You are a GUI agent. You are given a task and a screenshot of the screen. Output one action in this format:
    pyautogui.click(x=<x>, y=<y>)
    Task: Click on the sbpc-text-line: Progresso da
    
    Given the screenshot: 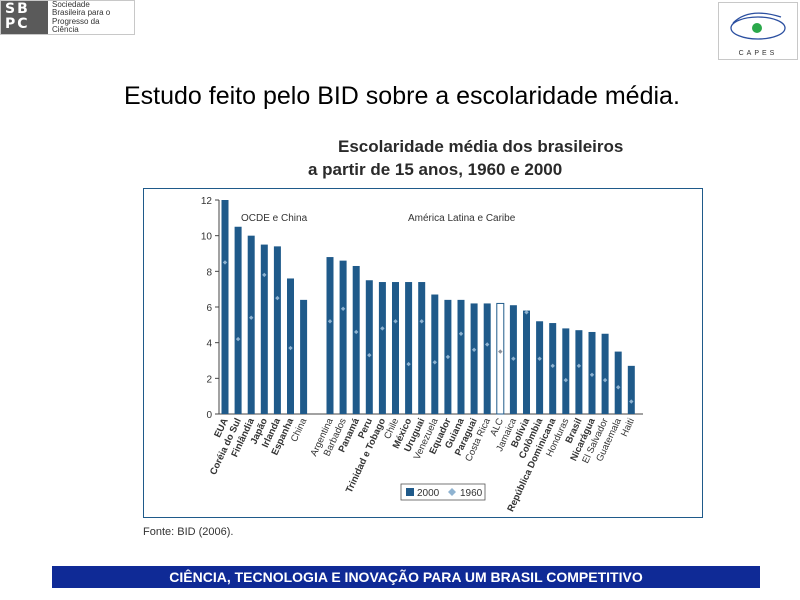 What is the action you would take?
    pyautogui.click(x=76, y=21)
    